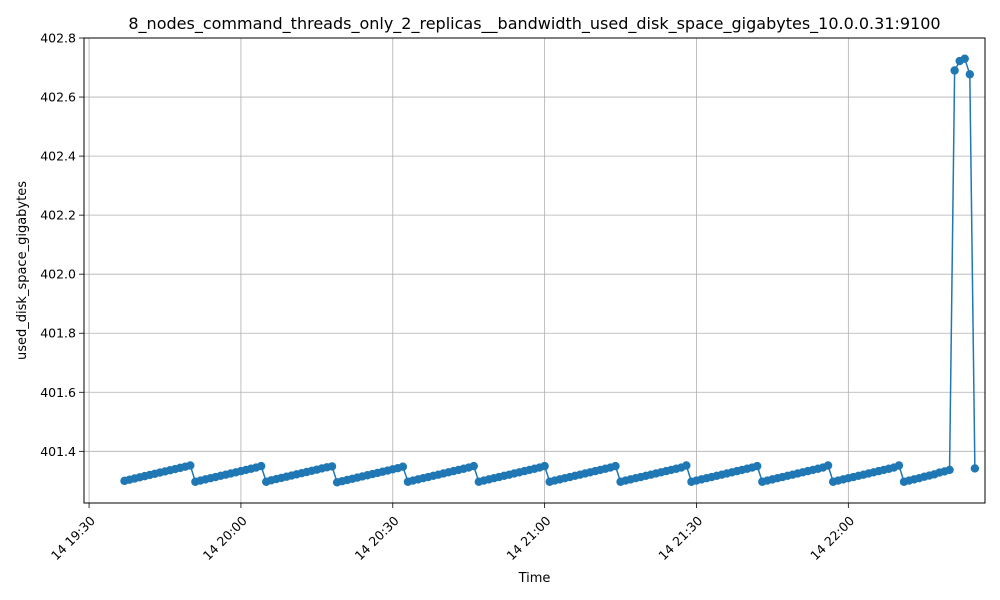 This screenshot has height=600, width=1000. Describe the element at coordinates (58, 38) in the screenshot. I see `y-tick-label: 402.8` at that location.